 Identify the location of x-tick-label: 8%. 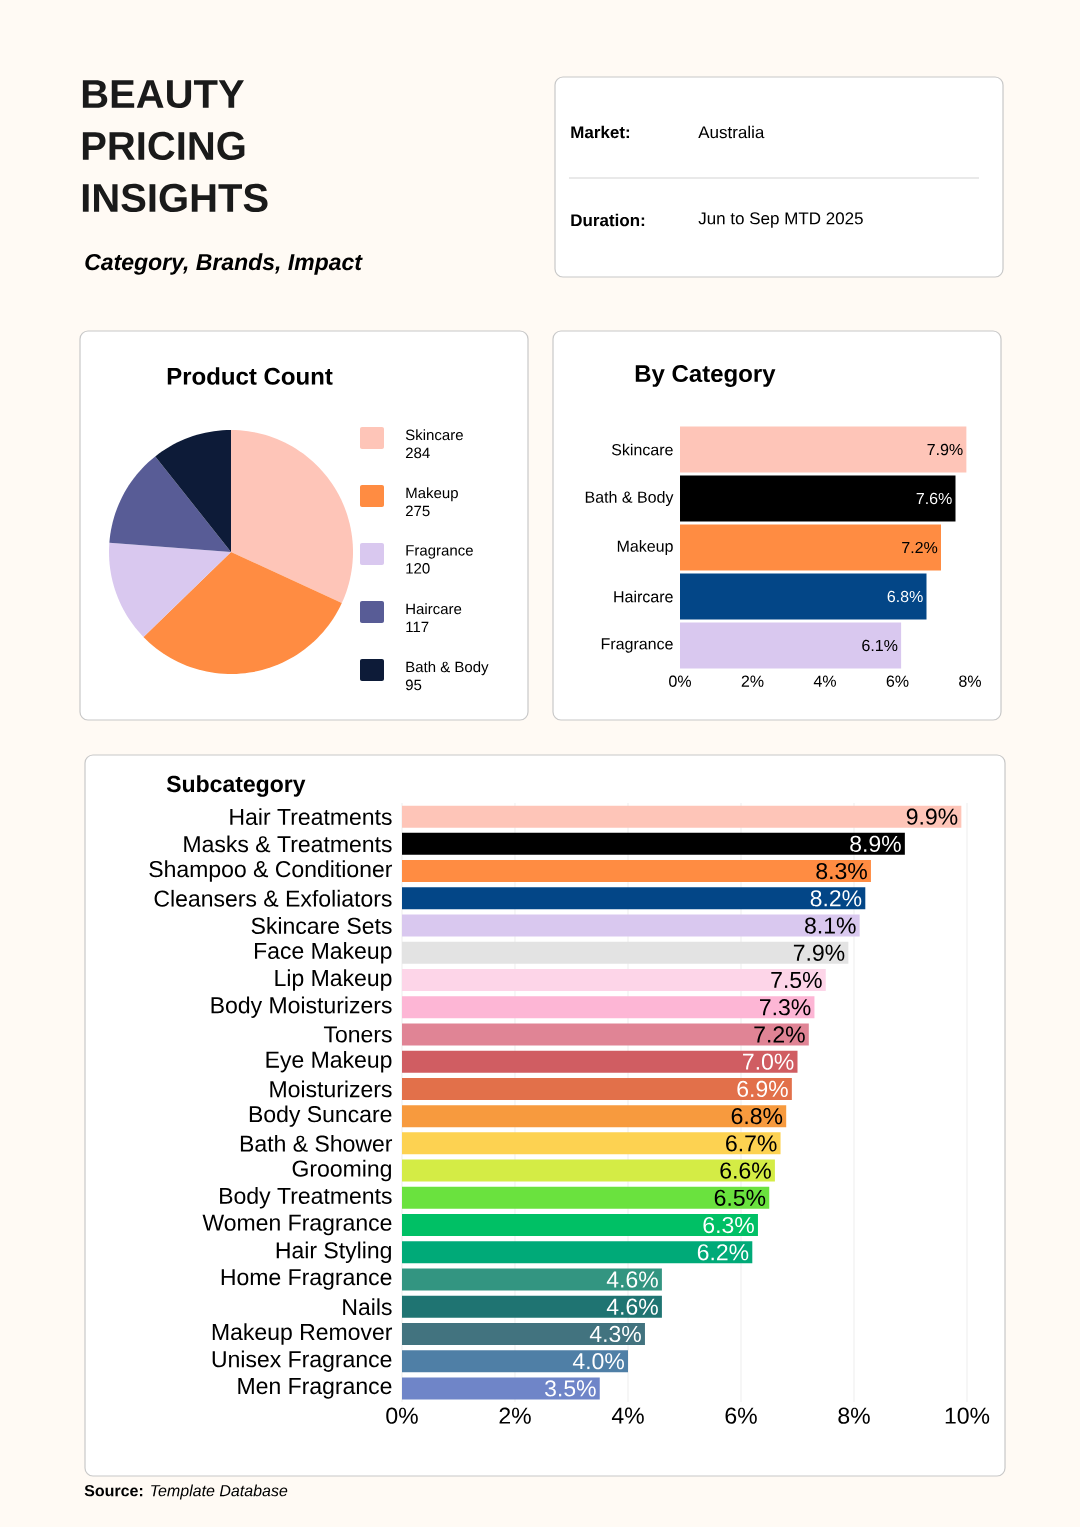
(854, 1415).